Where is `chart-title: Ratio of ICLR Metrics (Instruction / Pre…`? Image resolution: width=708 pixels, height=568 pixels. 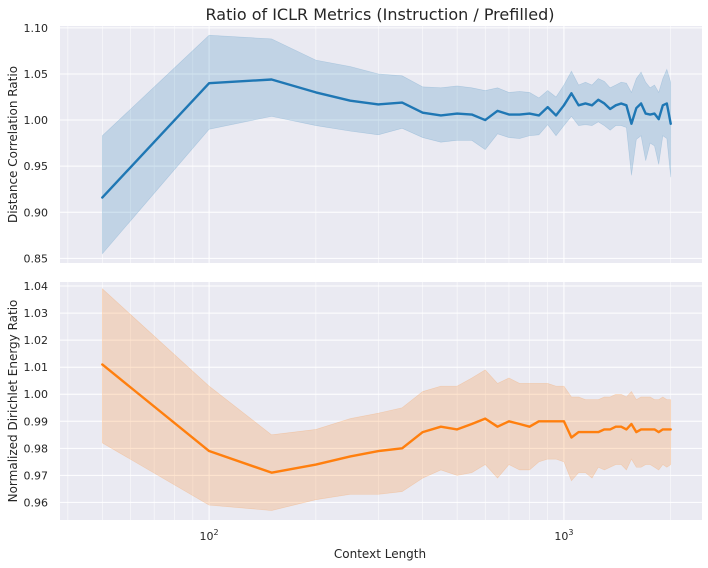
chart-title: Ratio of ICLR Metrics (Instruction / Pre… is located at coordinates (380, 14).